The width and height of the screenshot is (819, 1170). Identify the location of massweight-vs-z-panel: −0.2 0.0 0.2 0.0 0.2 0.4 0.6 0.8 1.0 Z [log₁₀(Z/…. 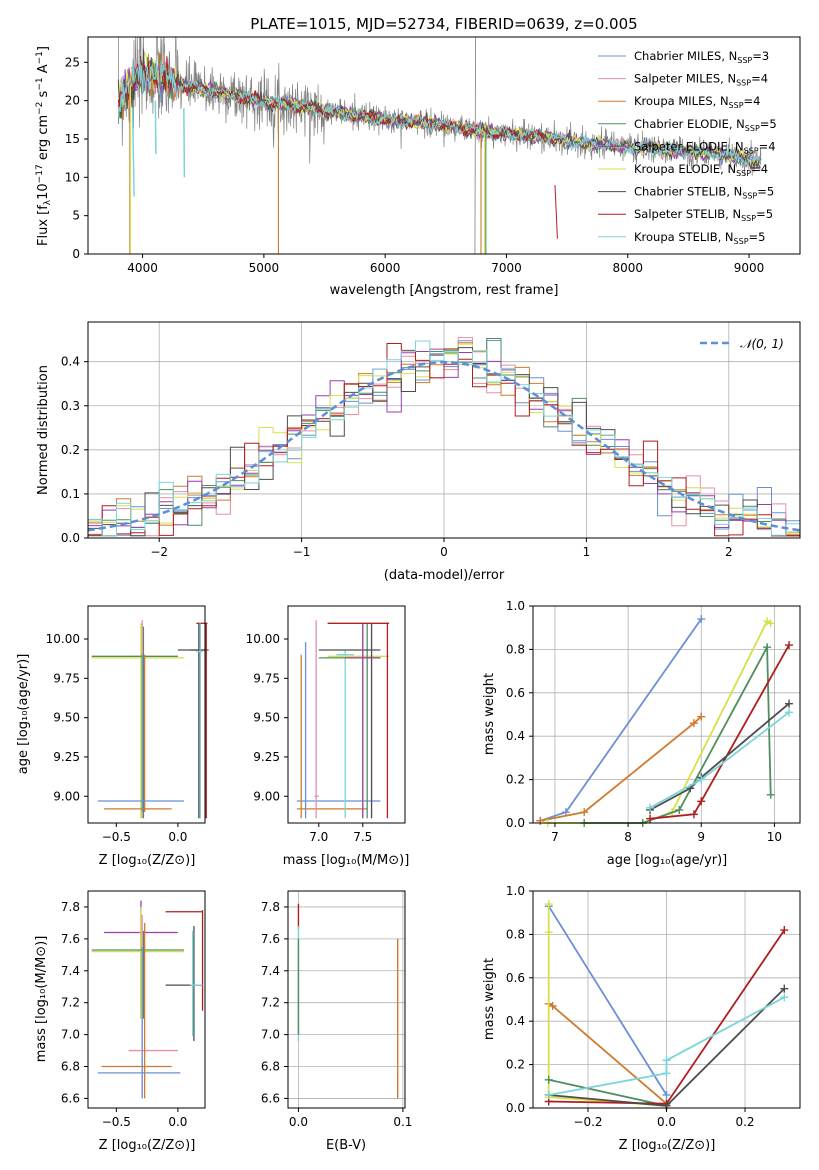
(641, 1018).